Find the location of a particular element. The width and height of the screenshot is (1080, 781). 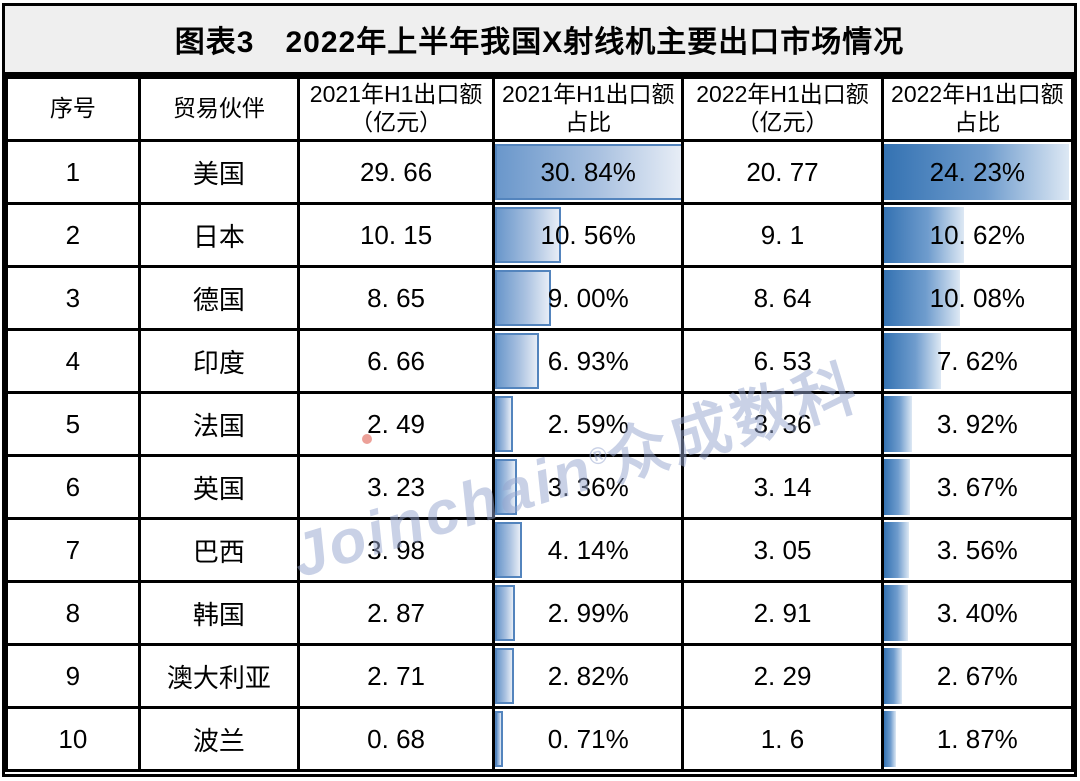

export-value-2021-cell: 3. 98 is located at coordinates (396, 550).